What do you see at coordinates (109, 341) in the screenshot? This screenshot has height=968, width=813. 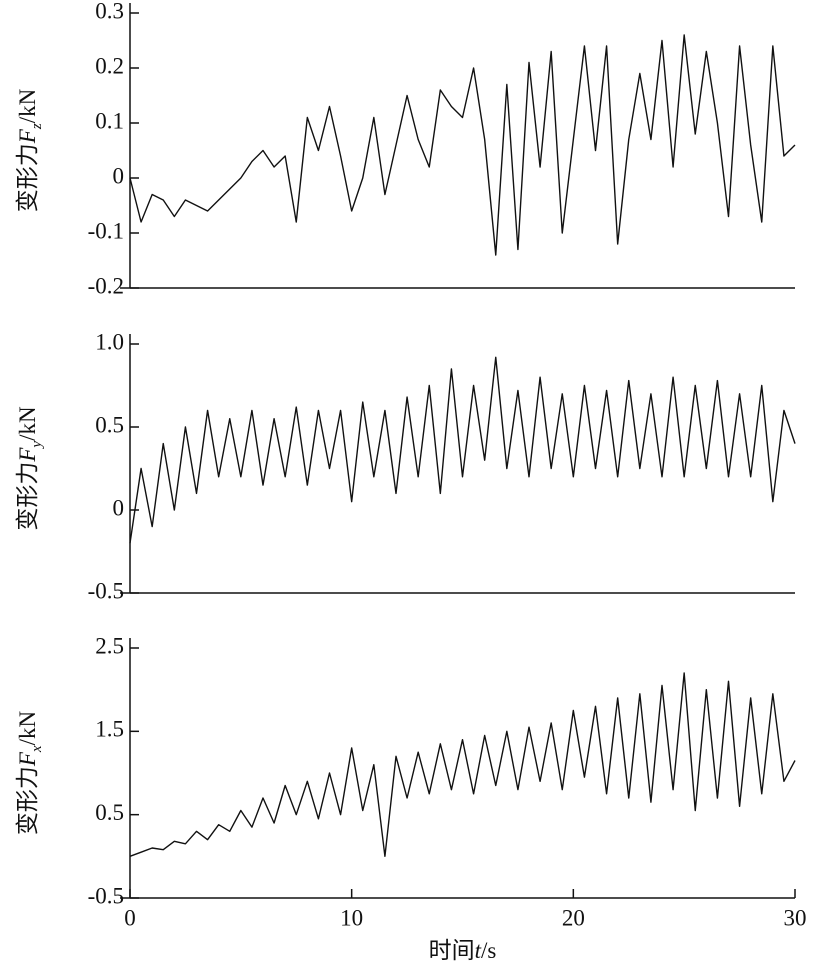 I see `y-tick-label: 1.0` at bounding box center [109, 341].